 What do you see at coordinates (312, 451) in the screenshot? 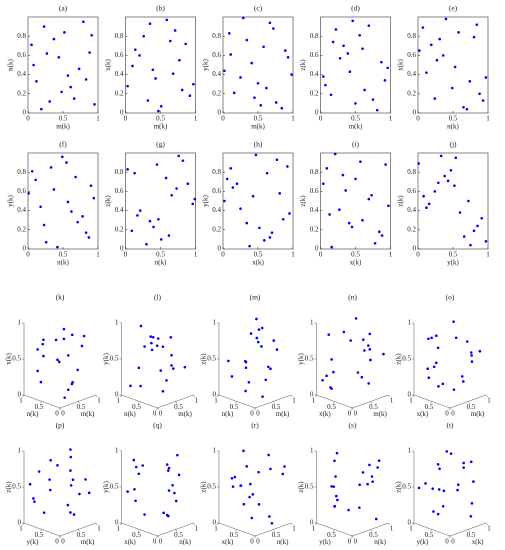
I see `z-tick-label: 1` at bounding box center [312, 451].